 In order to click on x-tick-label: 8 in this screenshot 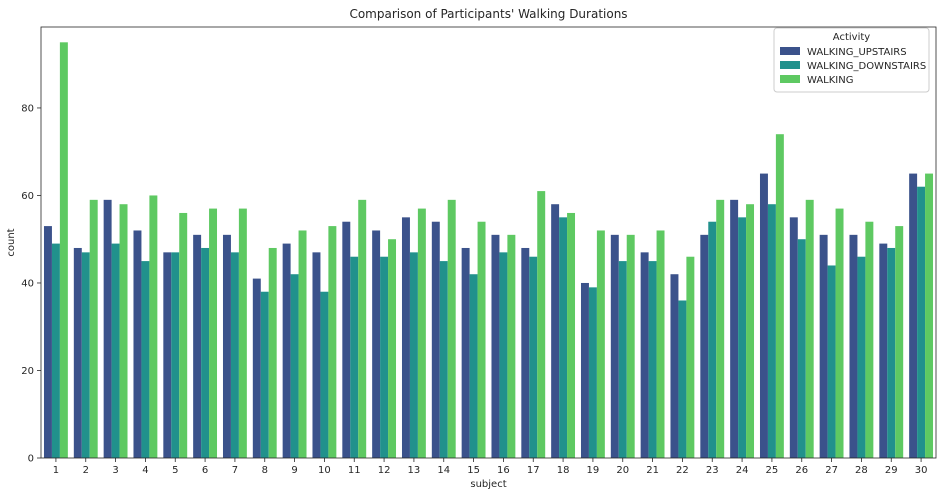, I will do `click(265, 470)`.